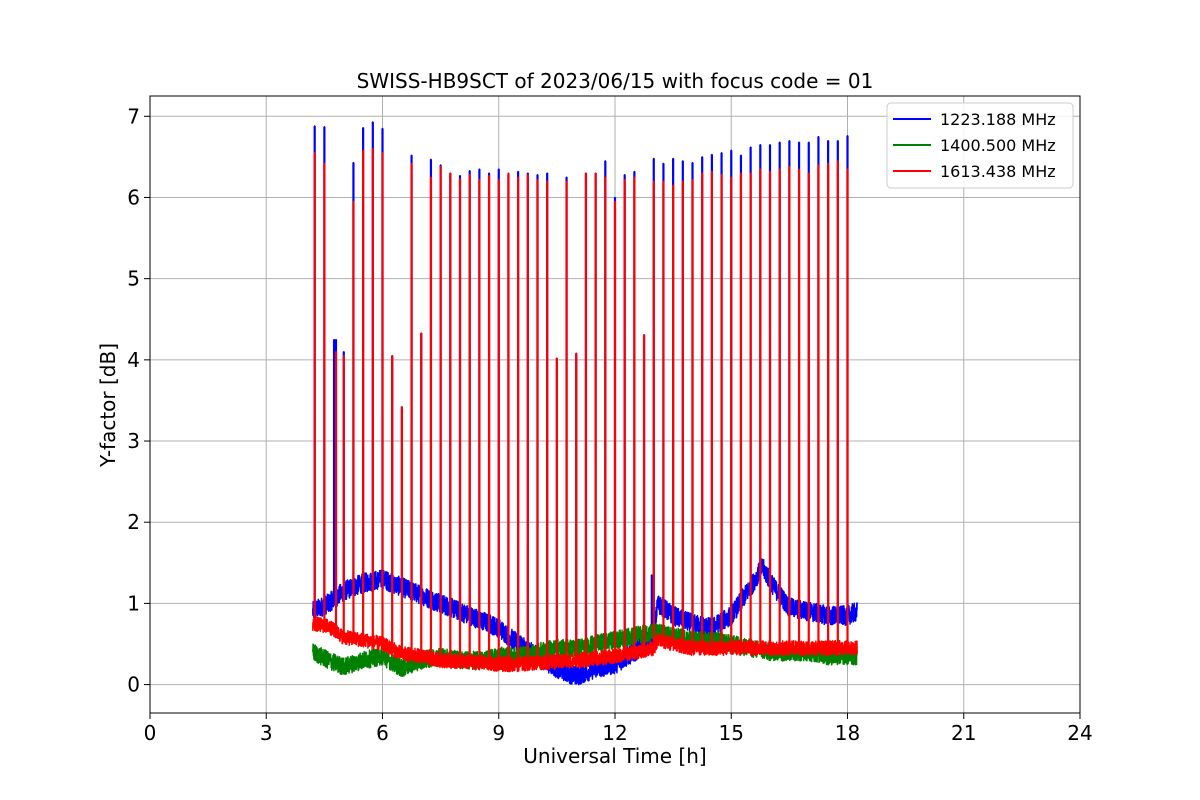 The image size is (1200, 800). Describe the element at coordinates (133, 197) in the screenshot. I see `y-tick-label: 6` at that location.